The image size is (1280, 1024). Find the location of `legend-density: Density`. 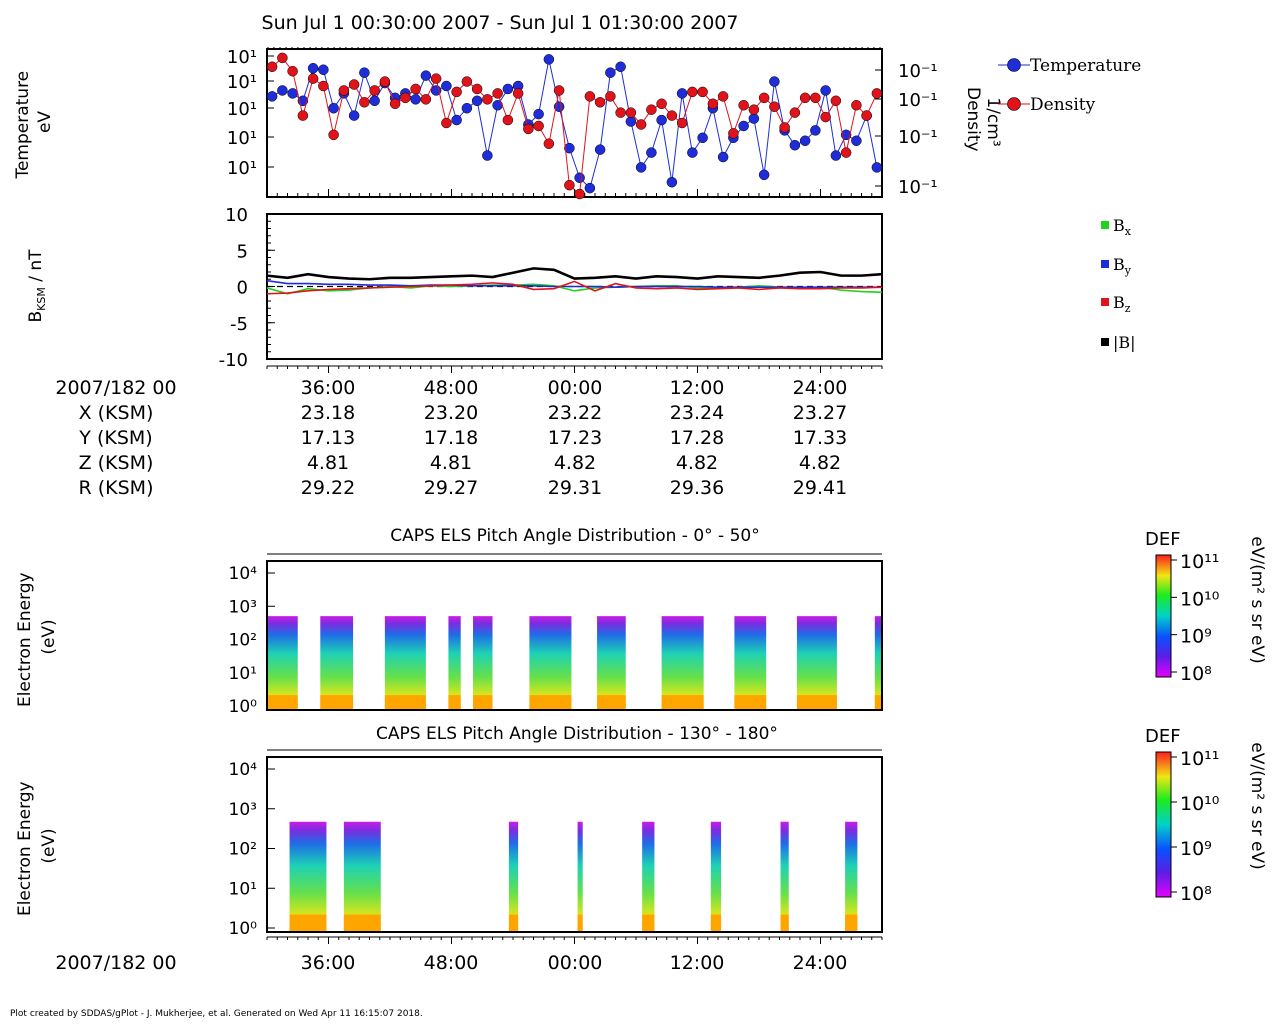

legend-density: Density is located at coordinates (1047, 105).